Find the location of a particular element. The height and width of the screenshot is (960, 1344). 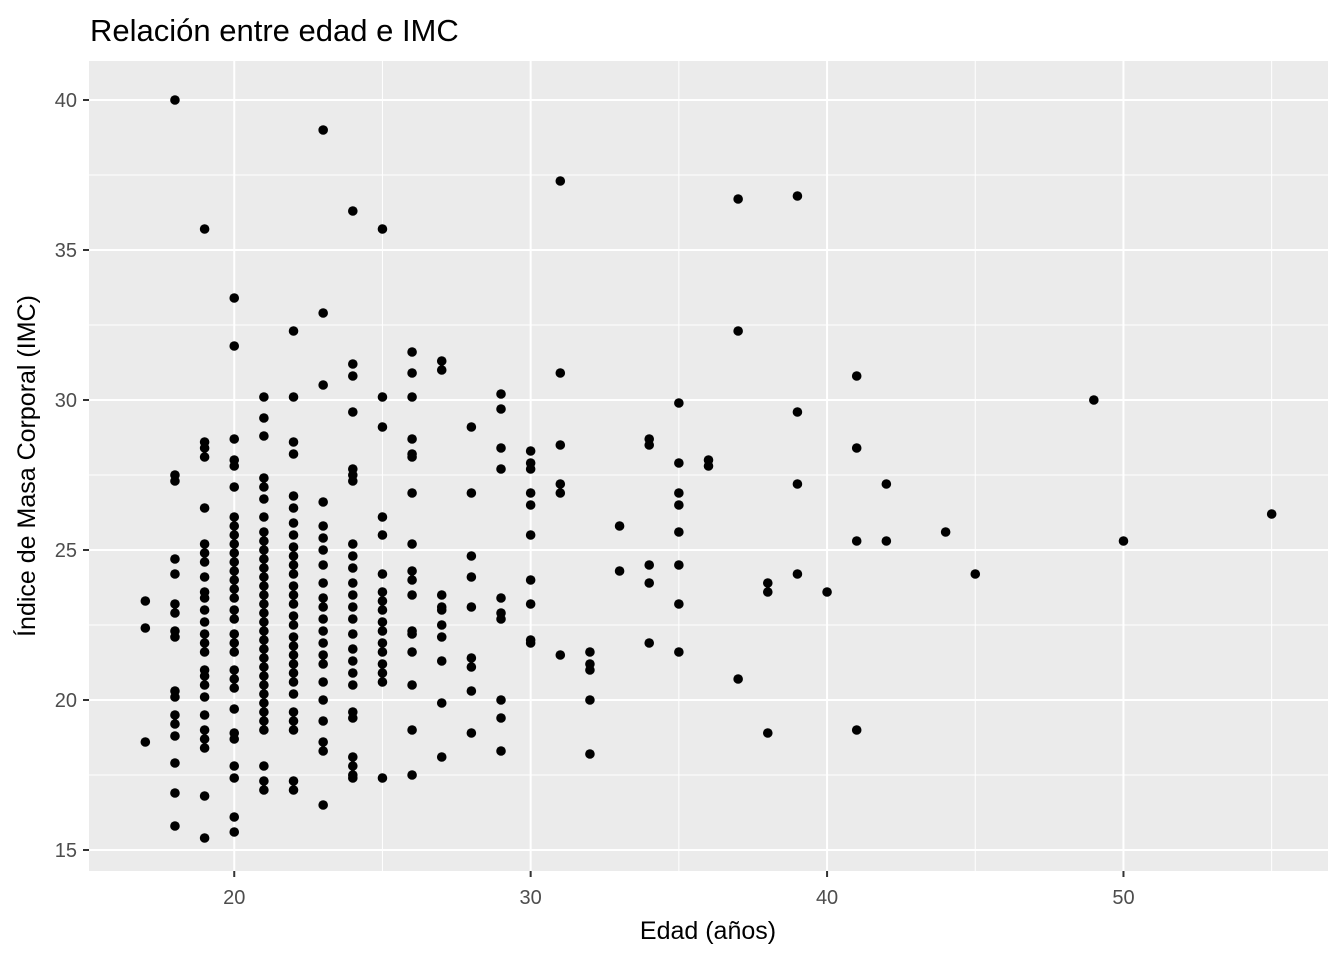

y-tick-label: 40 is located at coordinates (66, 101).